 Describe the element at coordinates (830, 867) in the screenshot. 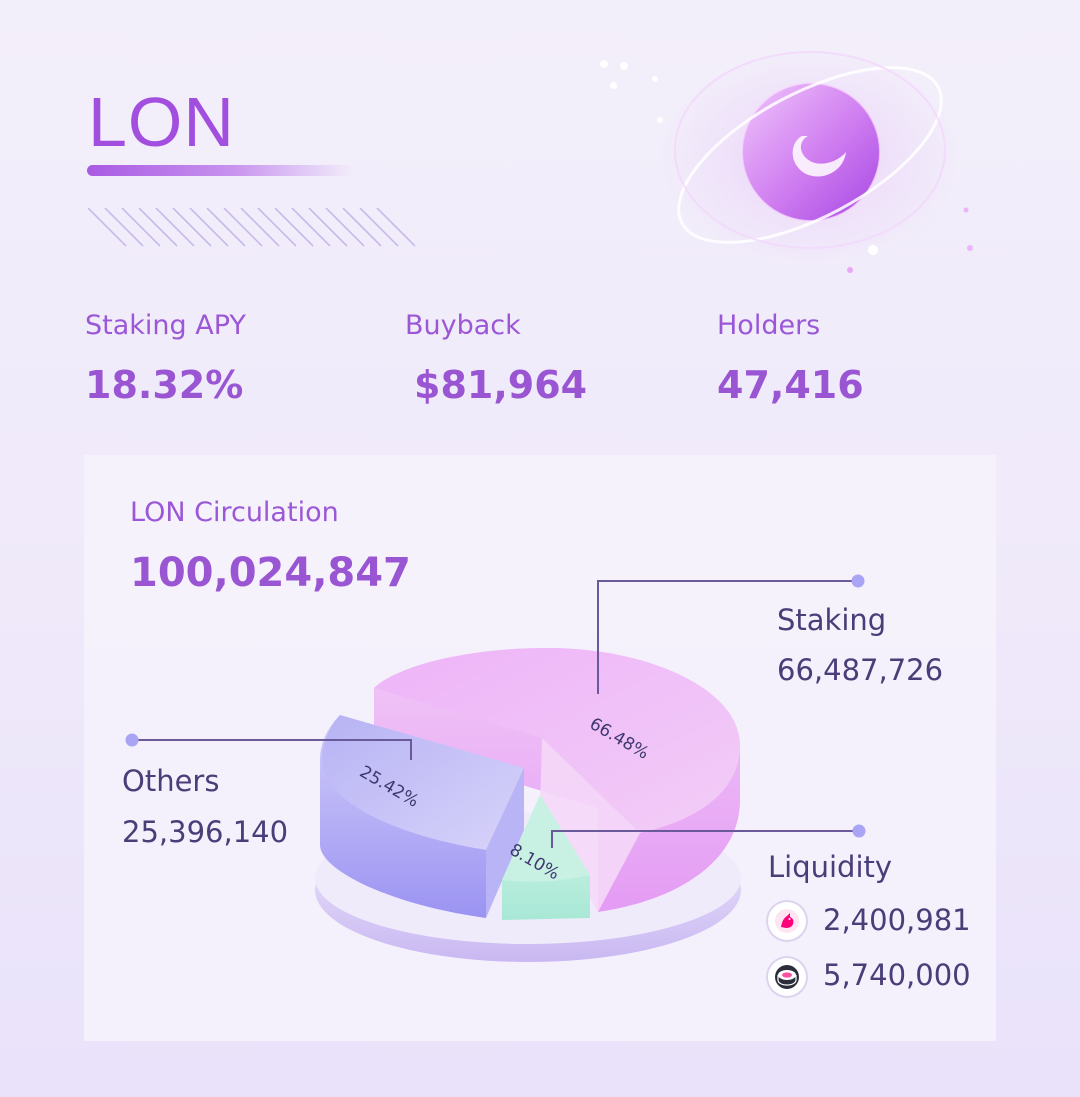

I see `legend-liquidity-name: Liquidity` at that location.